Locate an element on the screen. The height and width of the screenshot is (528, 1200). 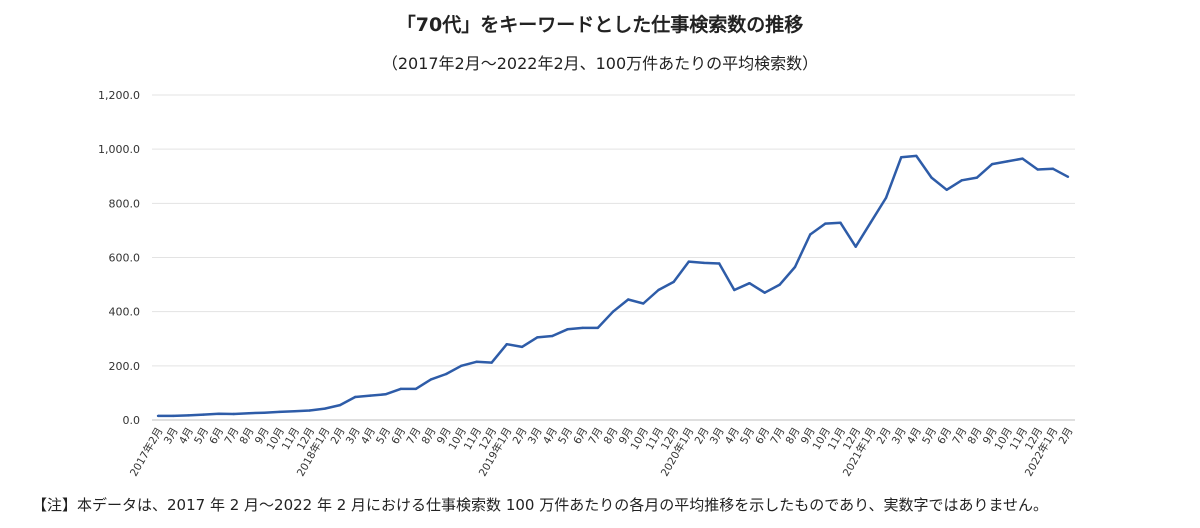
y-tick-label: 0.0 is located at coordinates (132, 420).